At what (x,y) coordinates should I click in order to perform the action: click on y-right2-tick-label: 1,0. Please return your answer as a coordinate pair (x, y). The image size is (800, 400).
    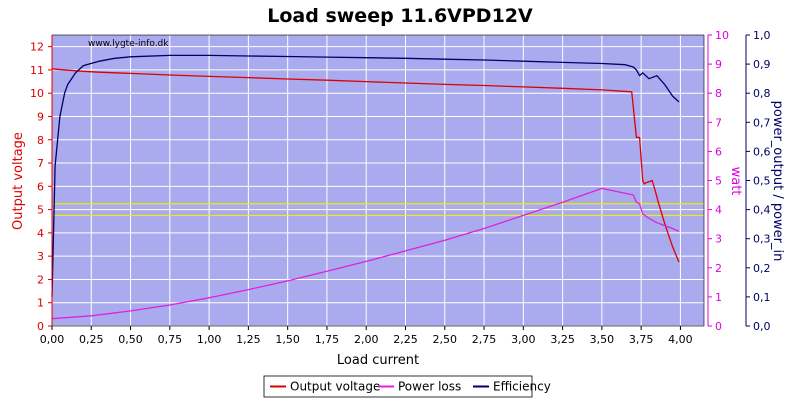
    Looking at the image, I should click on (762, 35).